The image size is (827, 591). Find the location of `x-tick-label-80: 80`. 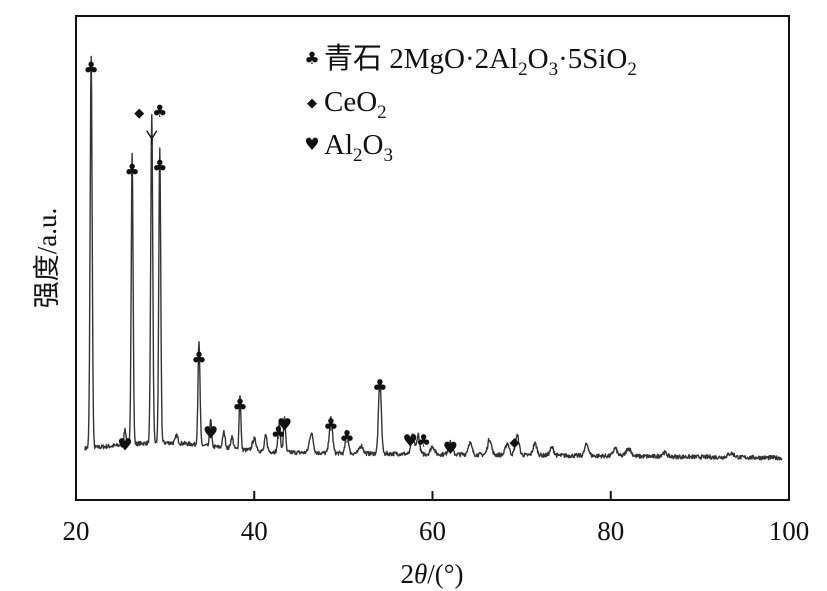

x-tick-label-80: 80 is located at coordinates (610, 531).